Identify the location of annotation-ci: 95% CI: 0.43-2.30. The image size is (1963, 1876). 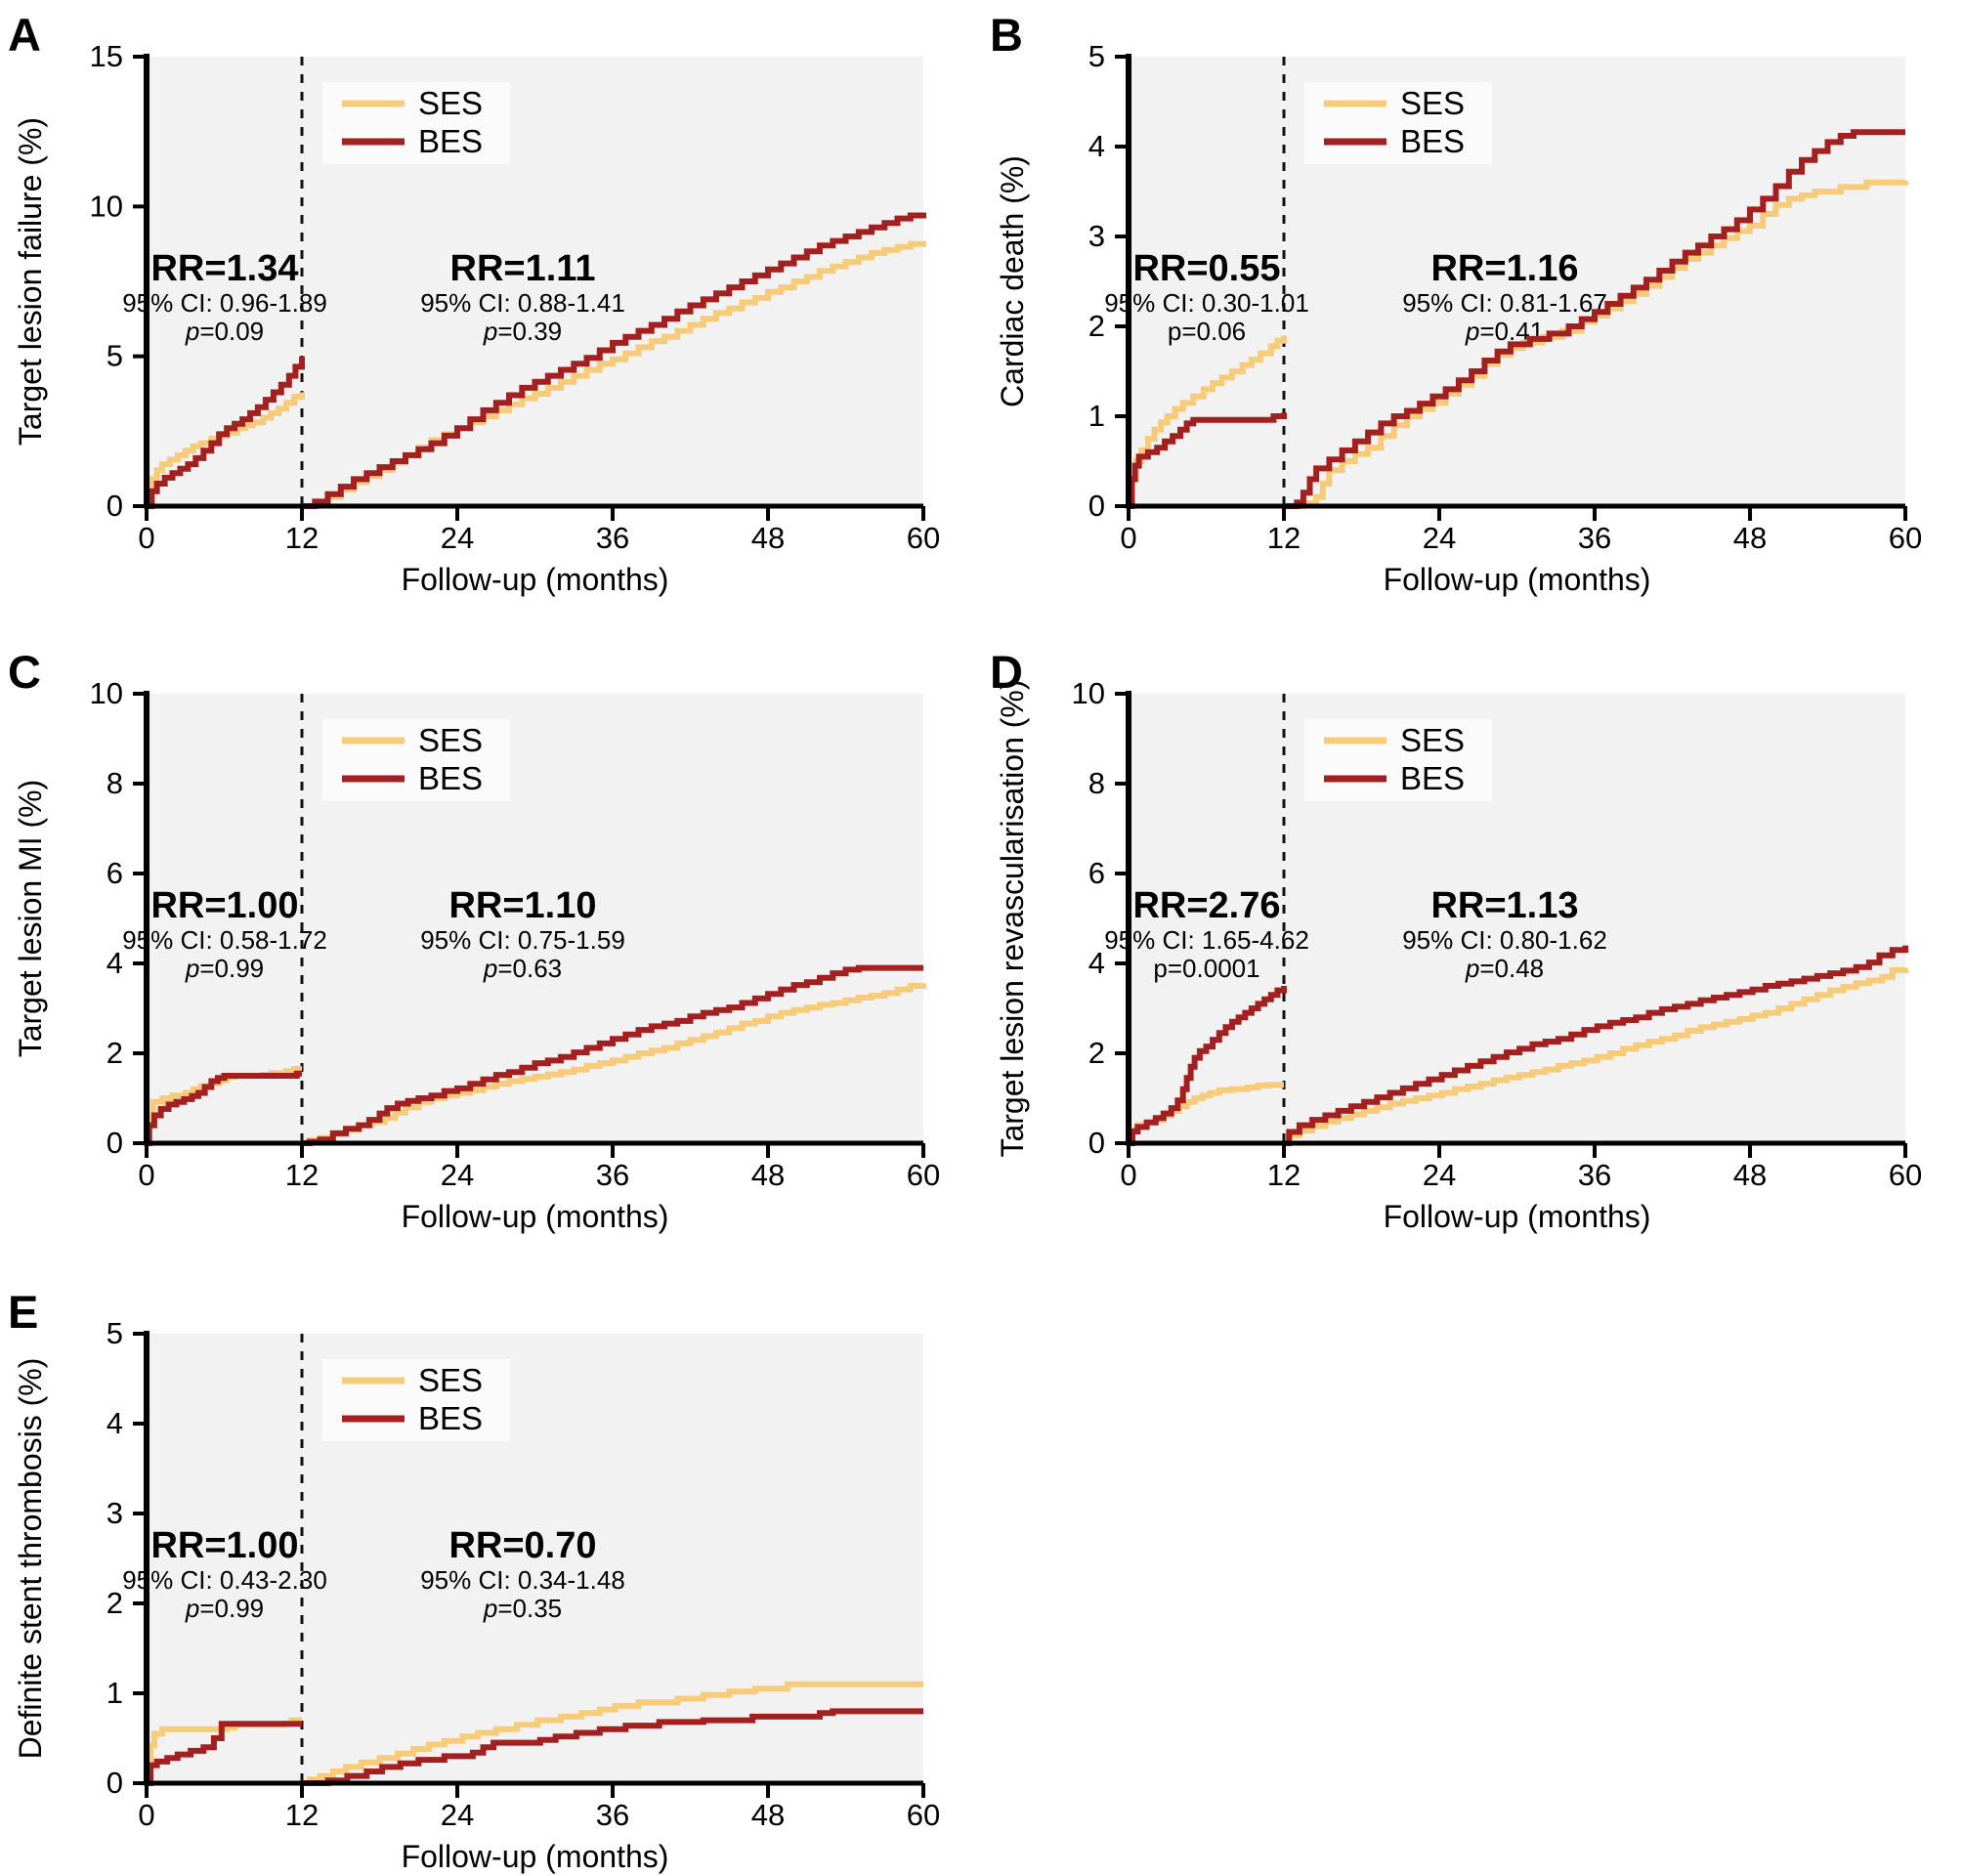
(224, 1580).